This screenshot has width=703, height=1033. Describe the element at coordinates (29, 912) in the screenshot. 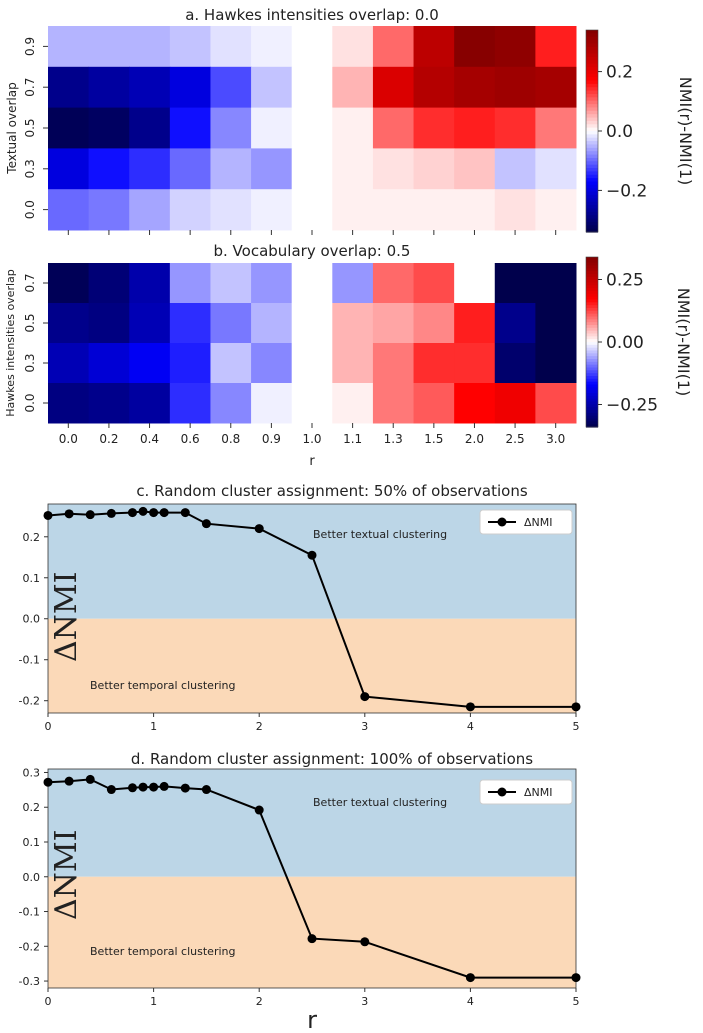

I see `y-tick-label: -0.1` at that location.